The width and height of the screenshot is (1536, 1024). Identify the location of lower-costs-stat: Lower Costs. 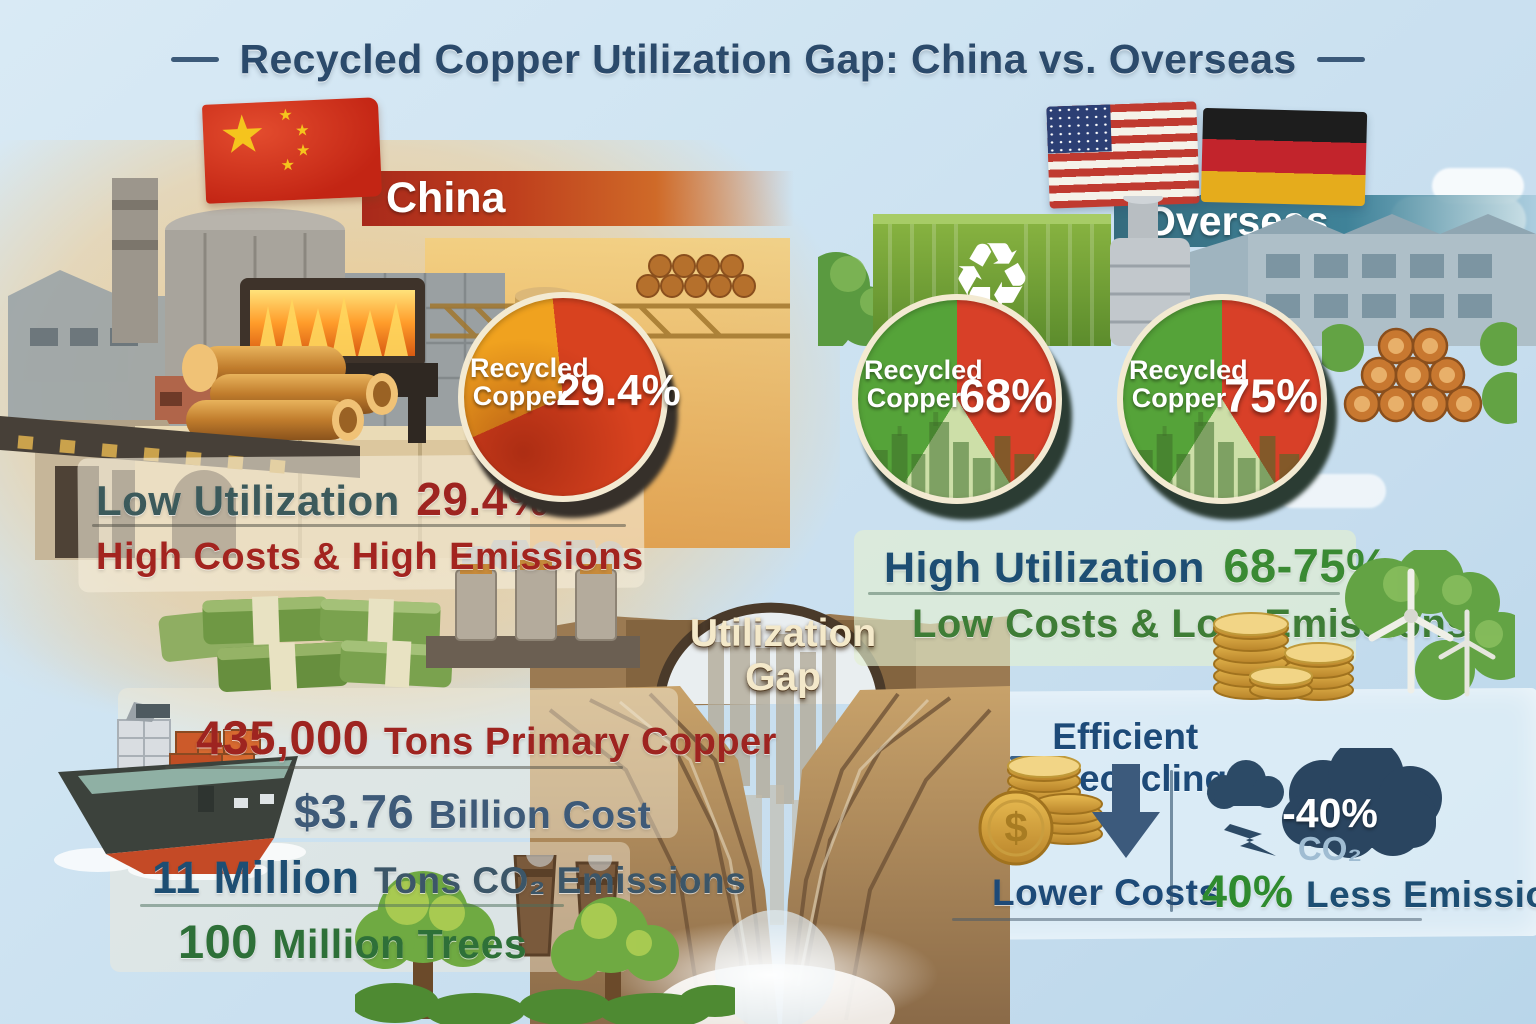
(1106, 893).